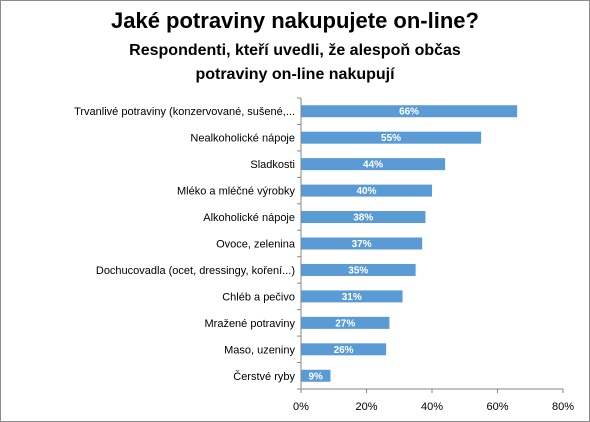  Describe the element at coordinates (295, 20) in the screenshot. I see `chart-title: Jaké potraviny nakupujete on-line?` at that location.